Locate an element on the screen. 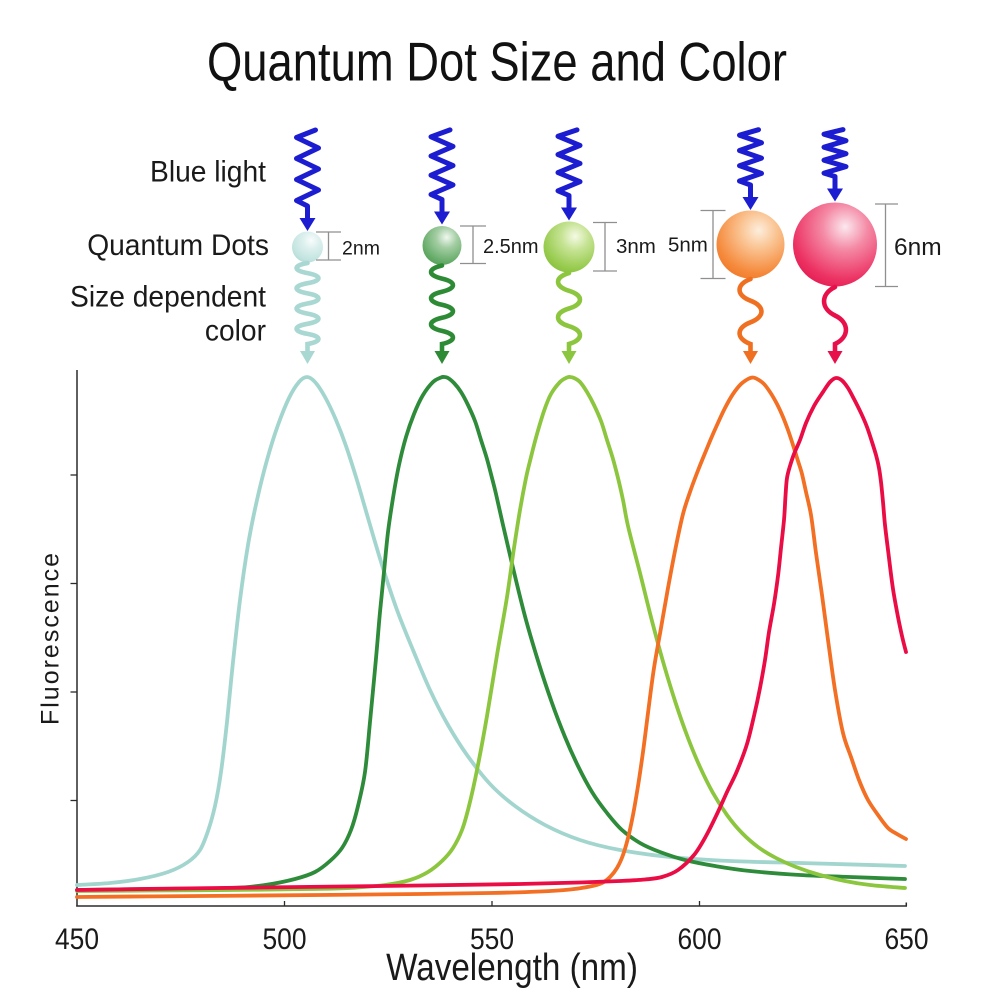  svg-text: 650 is located at coordinates (906, 938).